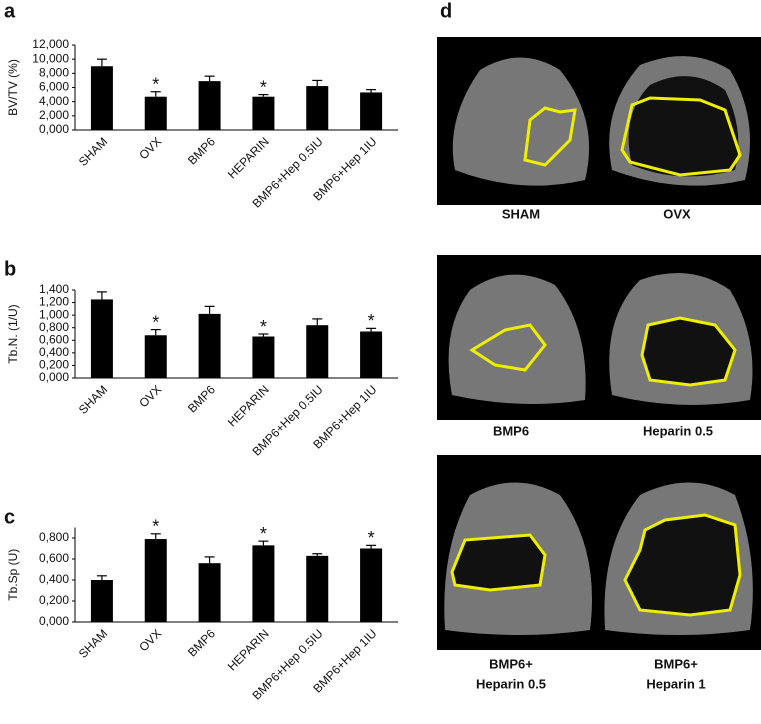 This screenshot has height=724, width=761. What do you see at coordinates (13, 333) in the screenshot?
I see `y-axis-label: Tb.N. (1/U)` at bounding box center [13, 333].